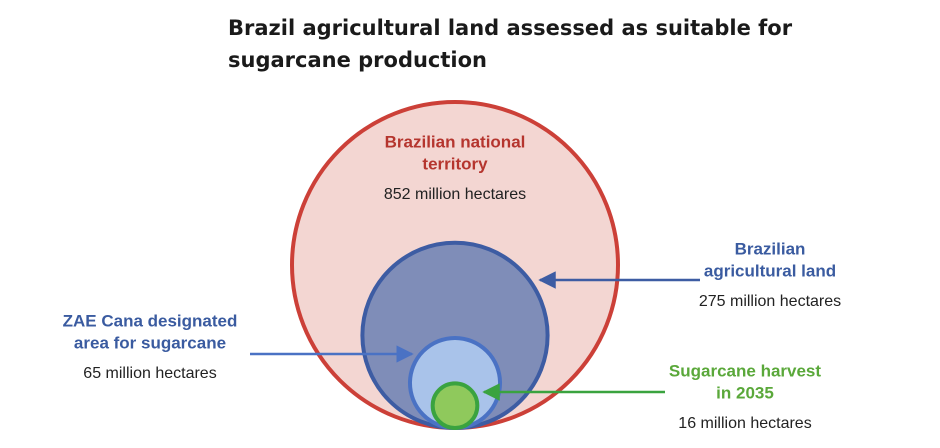  Describe the element at coordinates (455, 405) in the screenshot. I see `circle` at that location.